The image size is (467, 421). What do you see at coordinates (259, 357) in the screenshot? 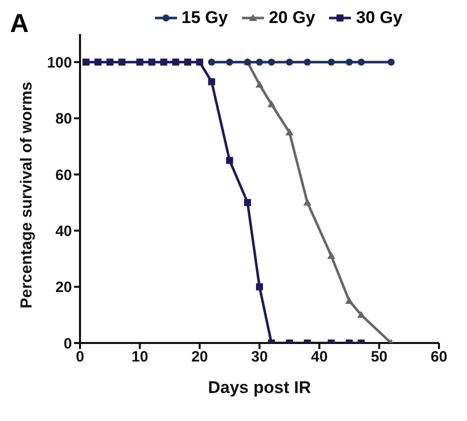
I see `x-tick-label: 30` at bounding box center [259, 357].